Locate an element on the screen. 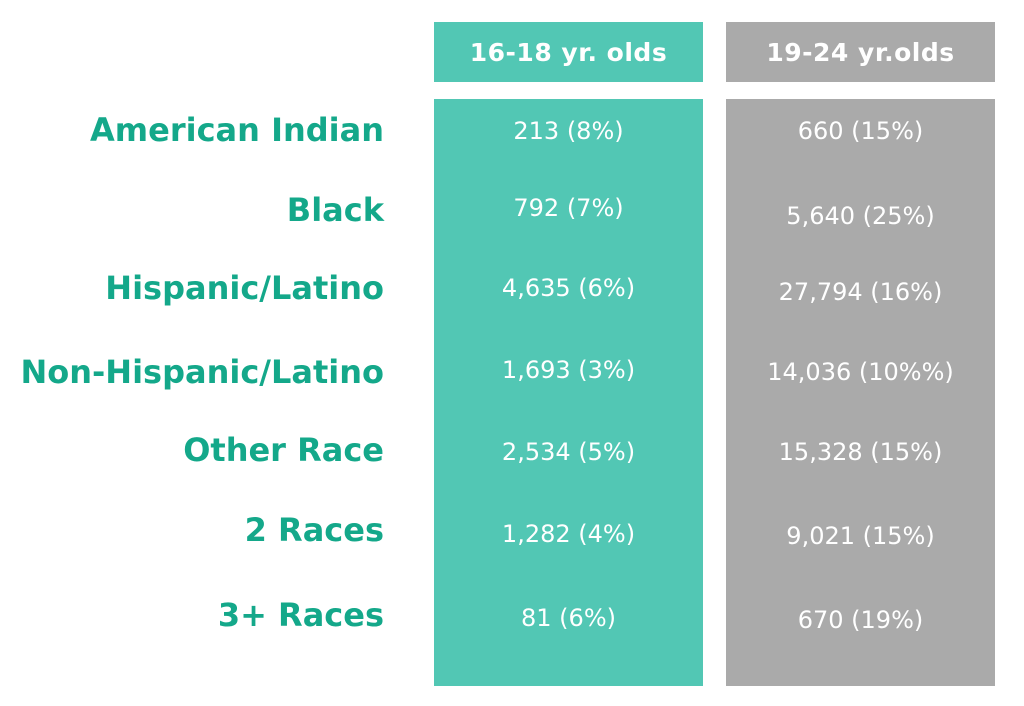 The image size is (1024, 706). row-label-3-plus-races: 3+ Races is located at coordinates (300, 615).